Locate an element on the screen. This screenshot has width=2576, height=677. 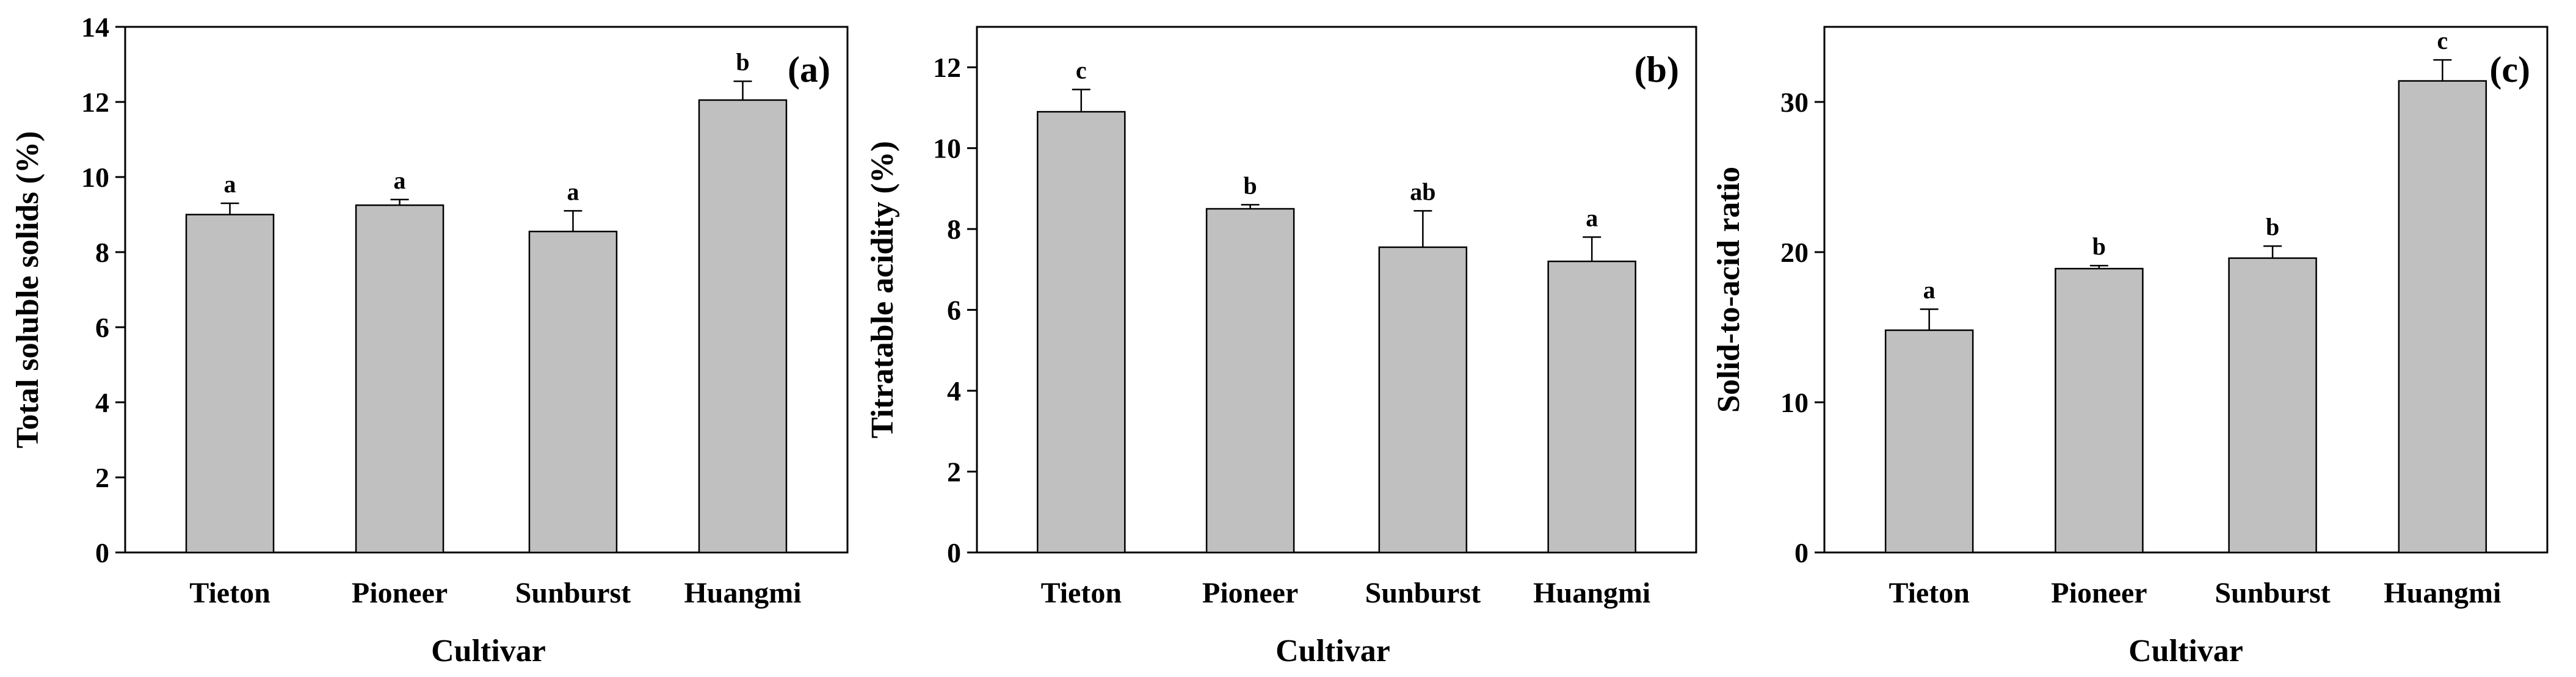
significance-label: ab is located at coordinates (1422, 191).